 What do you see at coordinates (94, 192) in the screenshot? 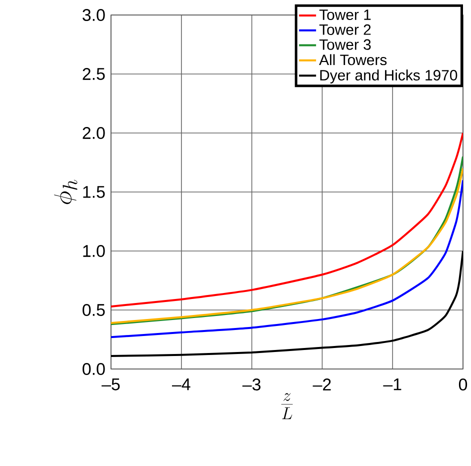
I see `y-tick-label: 1.5` at bounding box center [94, 192].